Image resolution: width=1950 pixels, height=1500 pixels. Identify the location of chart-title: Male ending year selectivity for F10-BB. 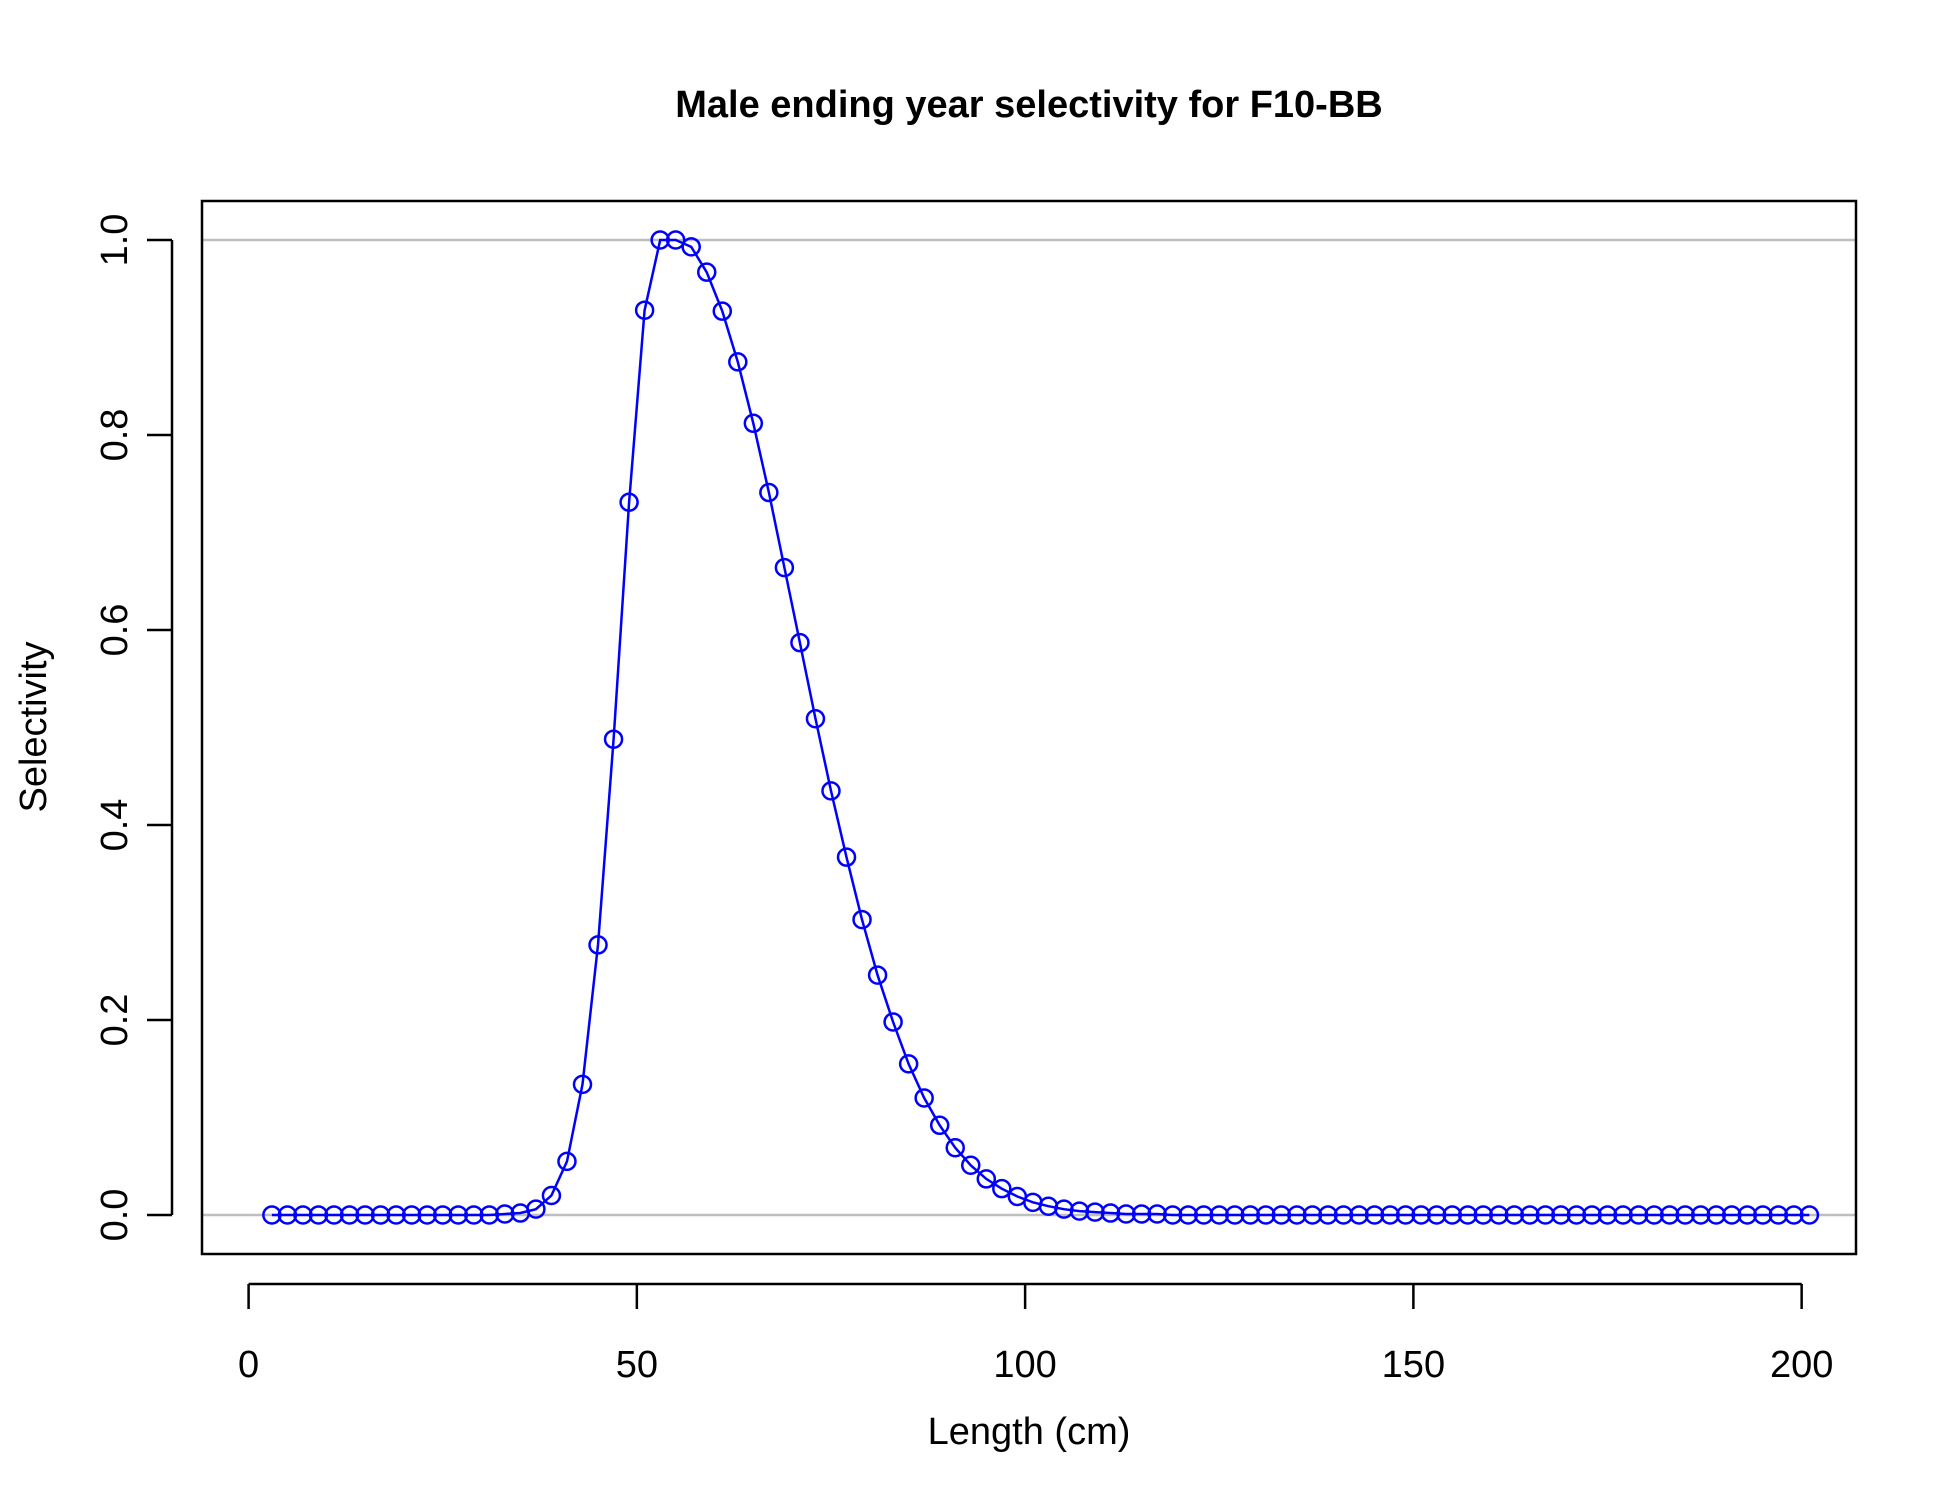
(1028, 105).